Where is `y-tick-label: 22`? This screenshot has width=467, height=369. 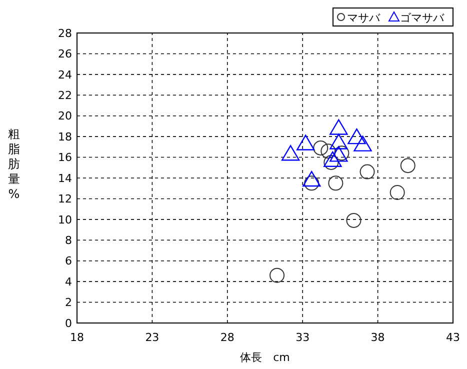 y-tick-label: 22 is located at coordinates (65, 95).